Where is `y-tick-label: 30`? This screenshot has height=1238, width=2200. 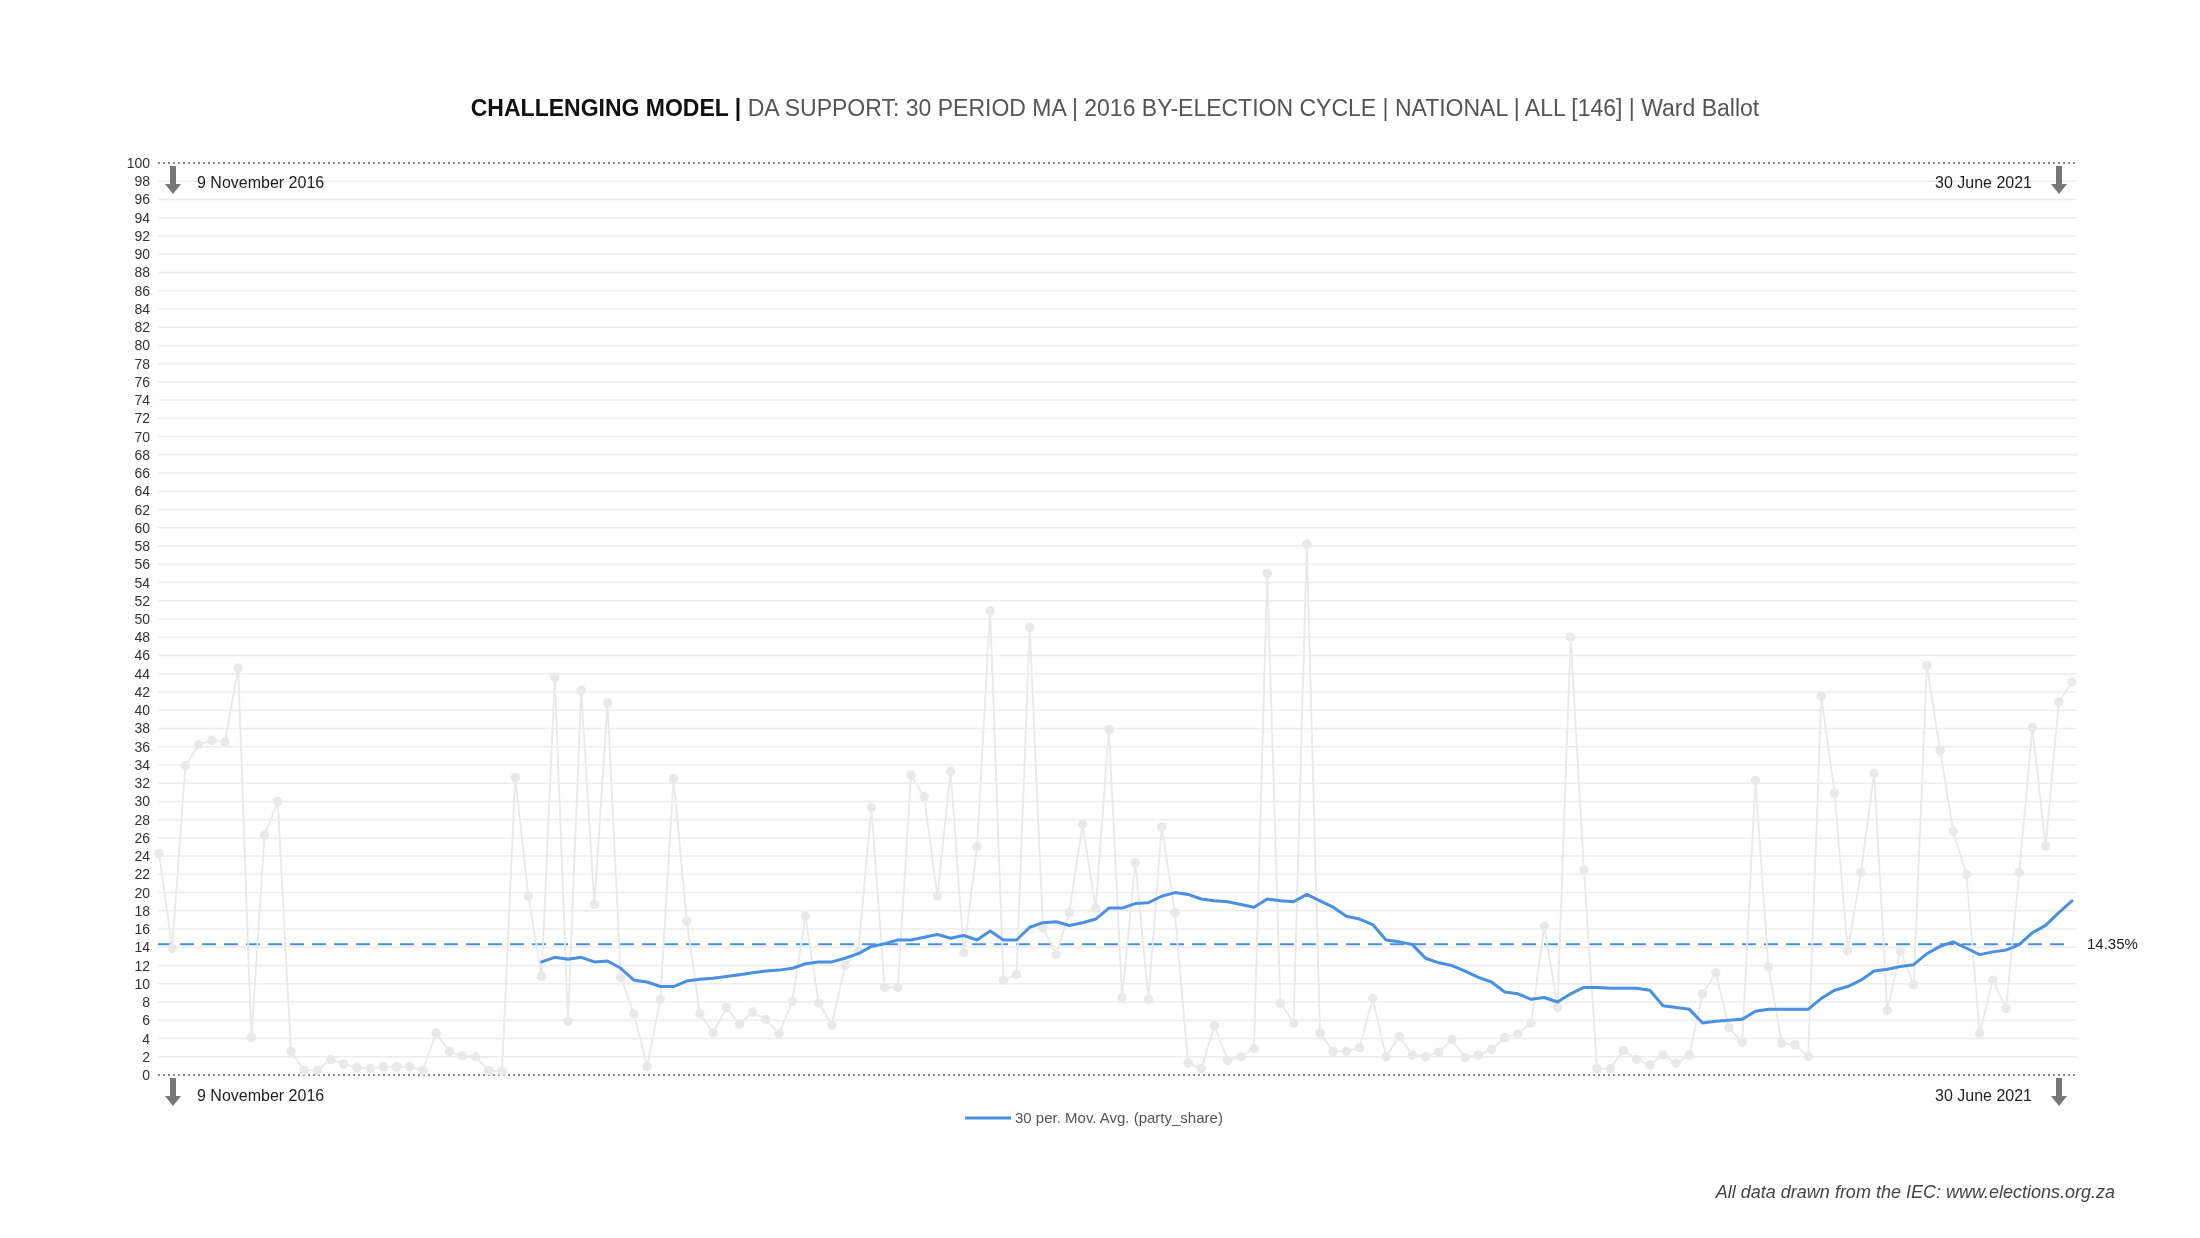 y-tick-label: 30 is located at coordinates (142, 801).